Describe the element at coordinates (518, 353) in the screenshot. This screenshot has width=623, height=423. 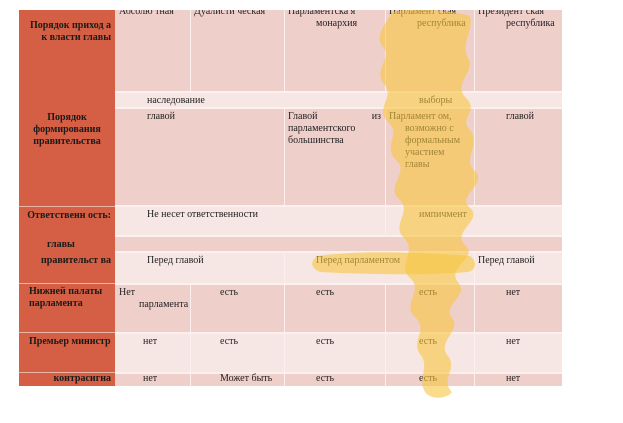
I see `cell-pm-presidential: нет` at that location.